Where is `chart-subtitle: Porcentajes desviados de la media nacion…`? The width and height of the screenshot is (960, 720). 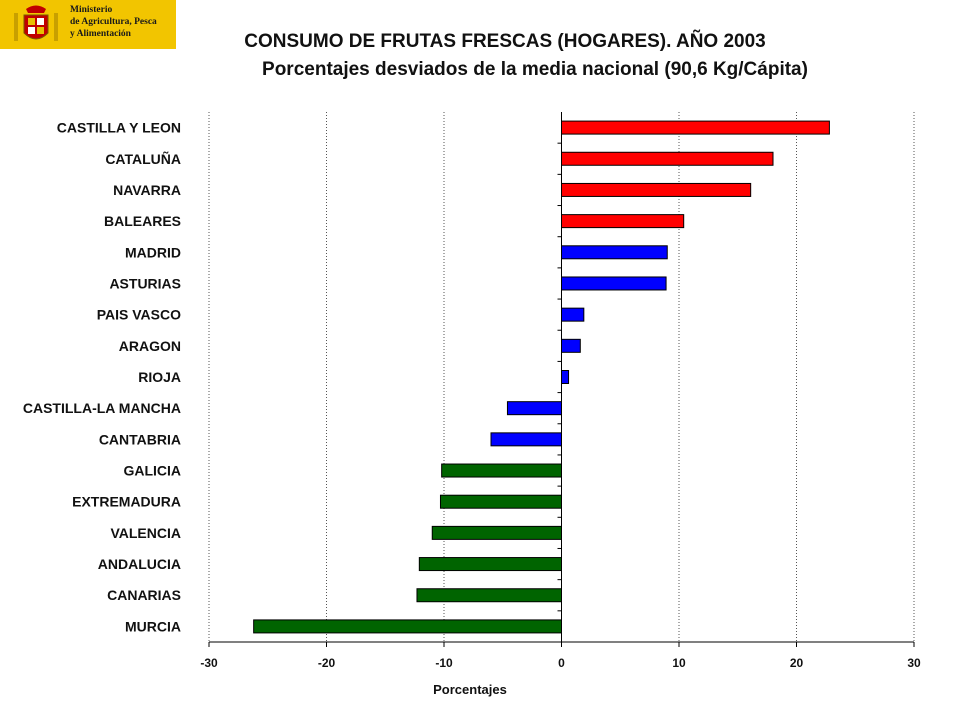 chart-subtitle: Porcentajes desviados de la media nacion… is located at coordinates (535, 69).